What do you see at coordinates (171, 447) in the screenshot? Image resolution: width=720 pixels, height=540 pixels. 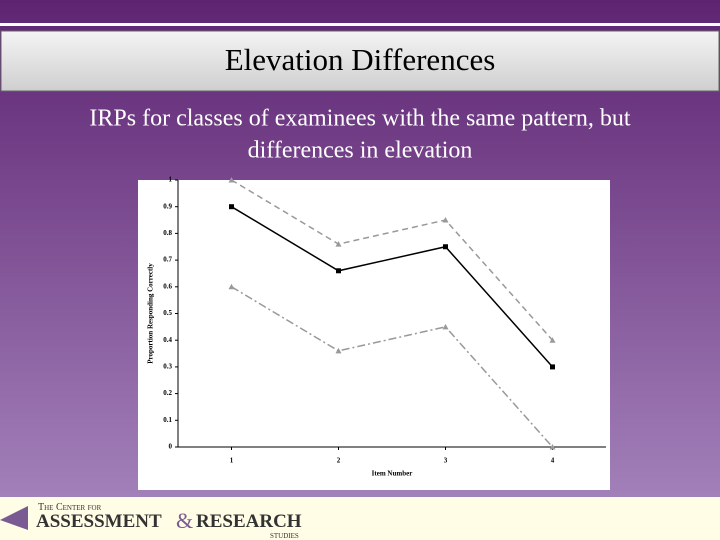 I see `y-tick-label: 0` at bounding box center [171, 447].